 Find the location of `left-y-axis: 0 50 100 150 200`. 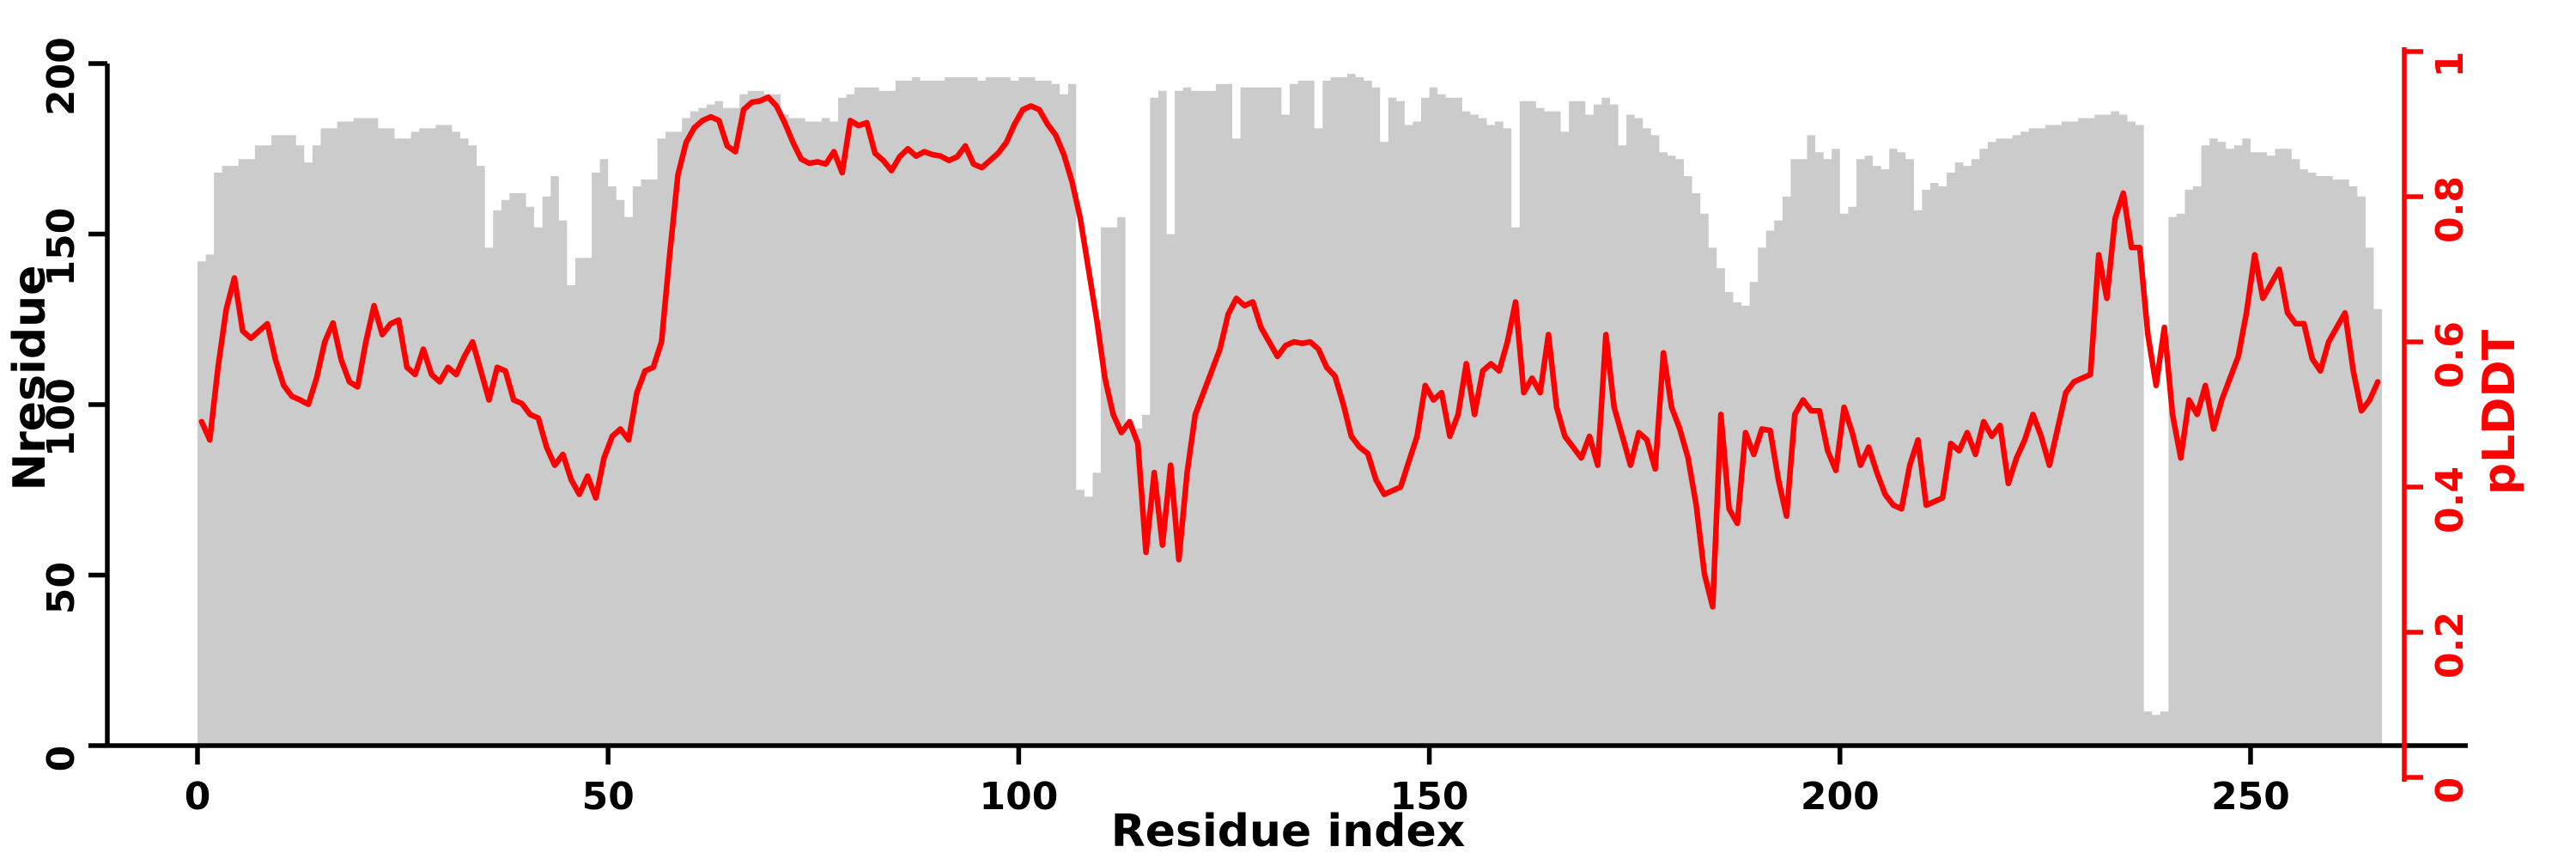

left-y-axis: 0 50 100 150 200 is located at coordinates (74, 404).